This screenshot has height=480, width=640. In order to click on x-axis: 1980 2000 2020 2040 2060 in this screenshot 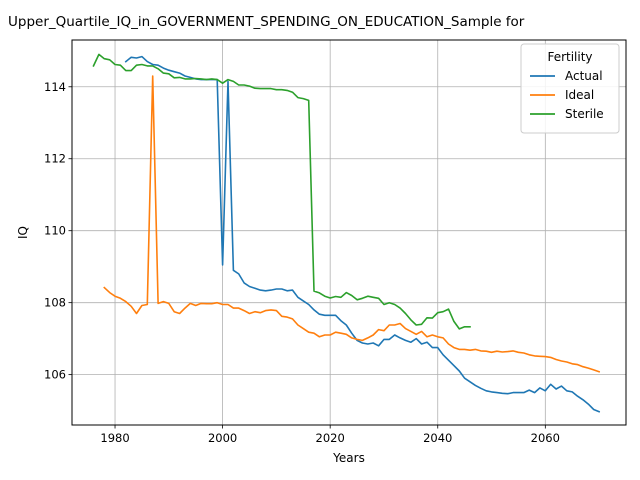, I will do `click(330, 435)`.